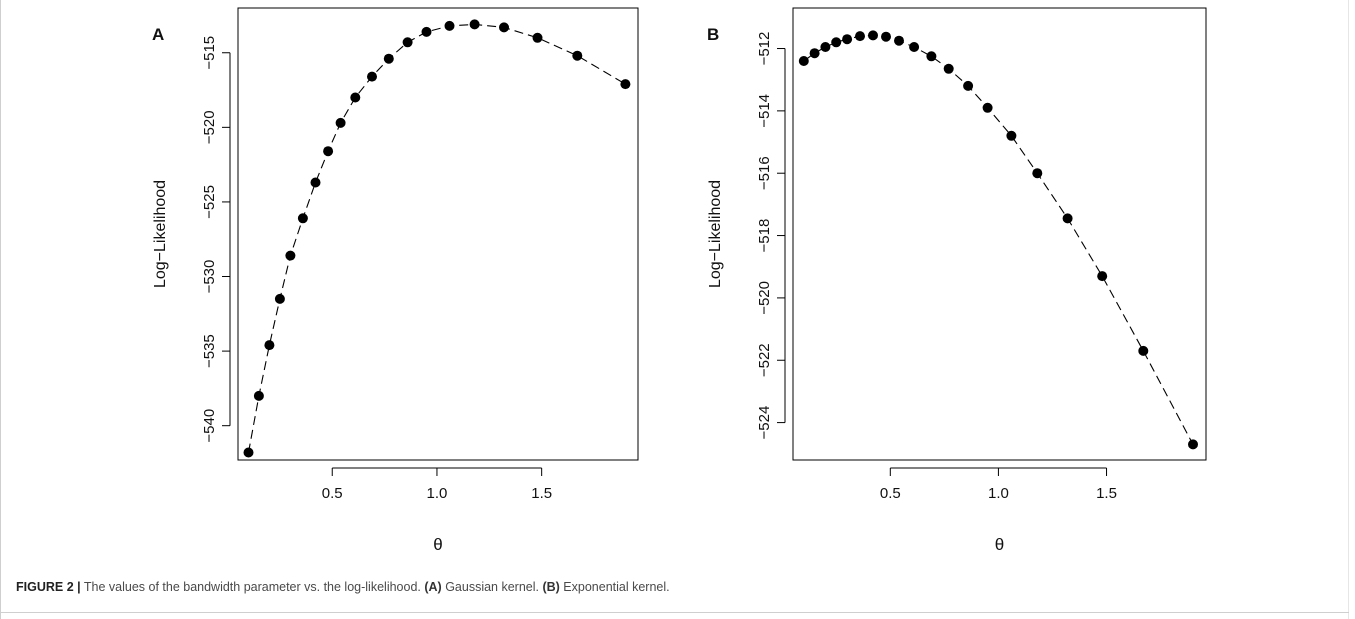  I want to click on caption-b-text: Exponential kernel., so click(614, 587).